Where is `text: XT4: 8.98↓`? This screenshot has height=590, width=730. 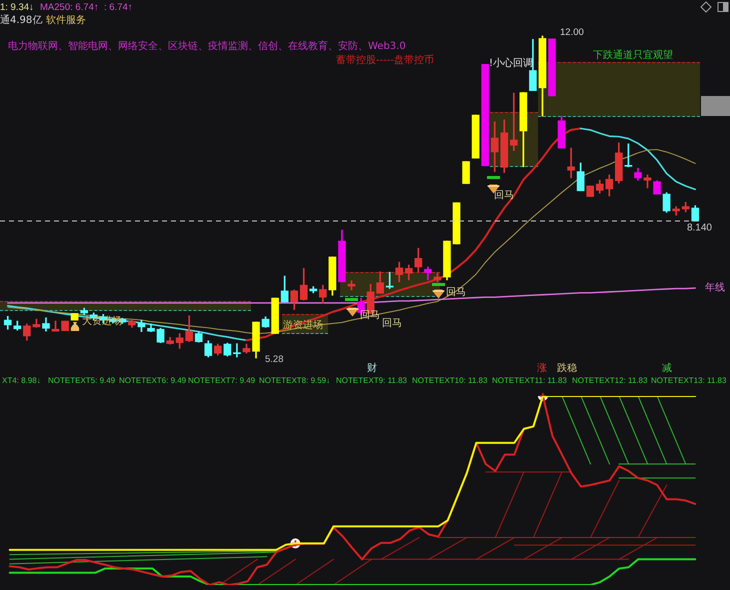
text: XT4: 8.98↓ is located at coordinates (21, 381).